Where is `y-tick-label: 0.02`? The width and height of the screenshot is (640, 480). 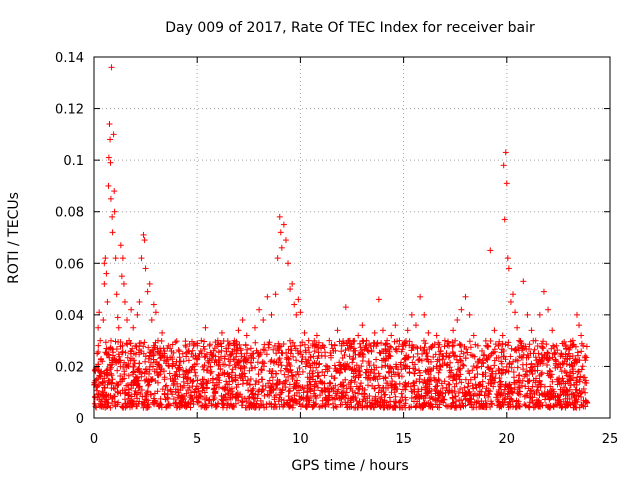
y-tick-label: 0.02 is located at coordinates (69, 367).